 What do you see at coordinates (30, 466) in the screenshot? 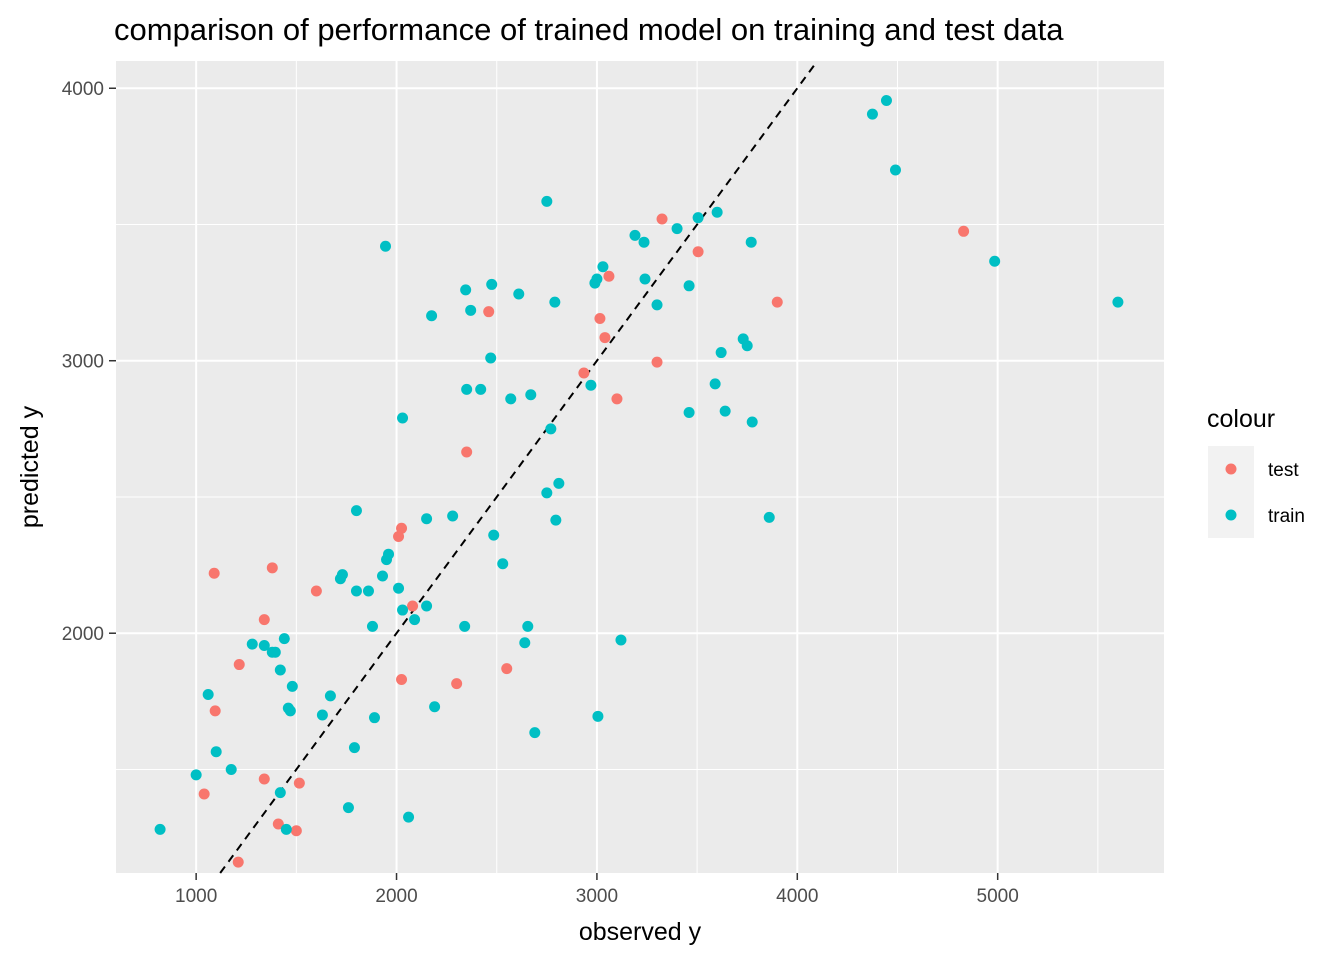
I see `y-axis-title: predicted y` at bounding box center [30, 466].